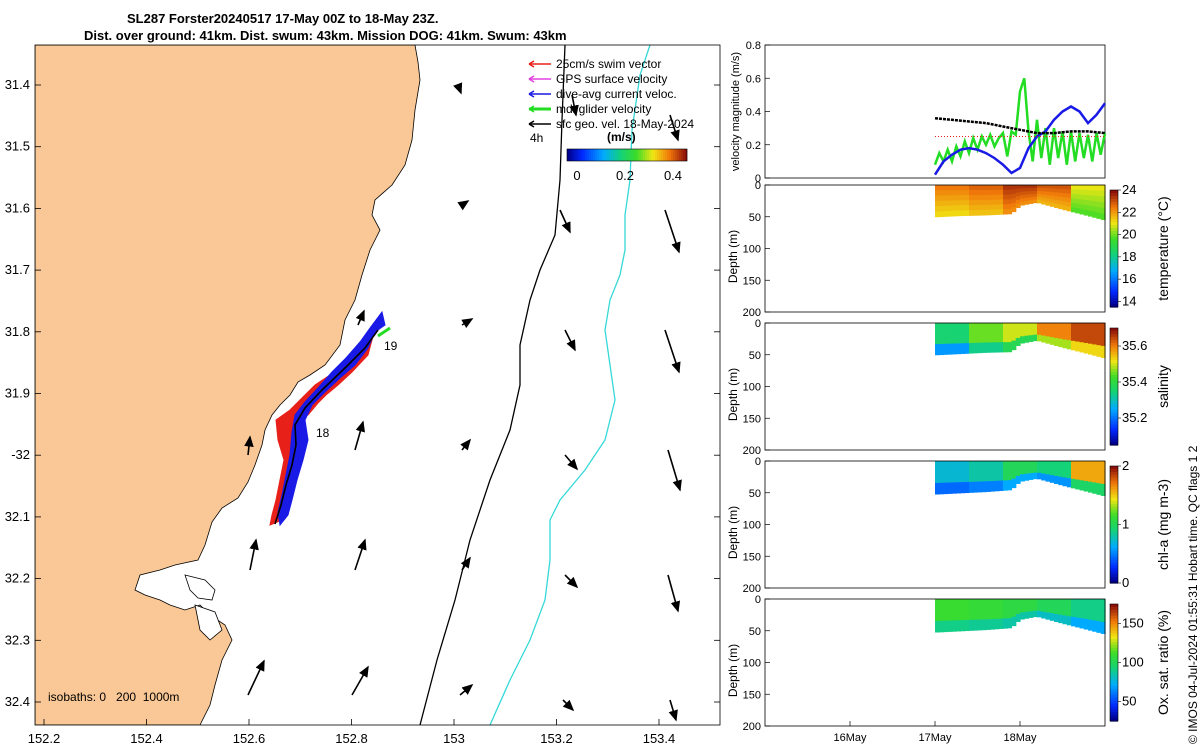 This screenshot has height=750, width=1200. I want to click on colorbar-tick-label: 100, so click(1133, 662).